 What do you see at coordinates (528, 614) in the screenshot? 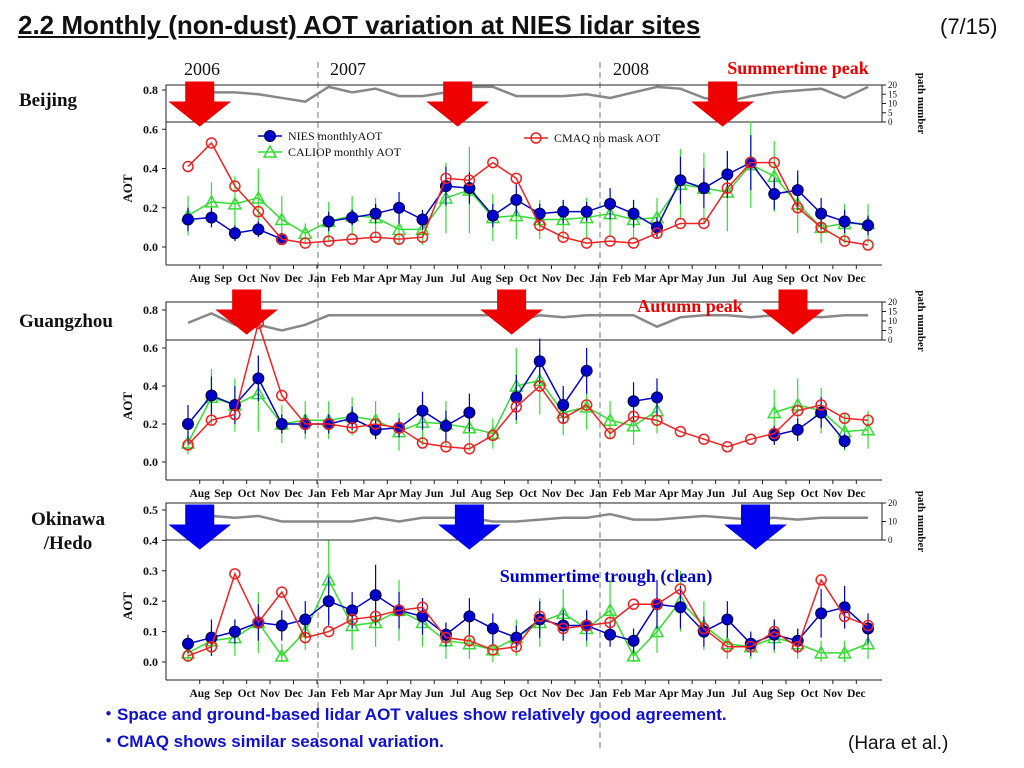
I see `series-line` at bounding box center [528, 614].